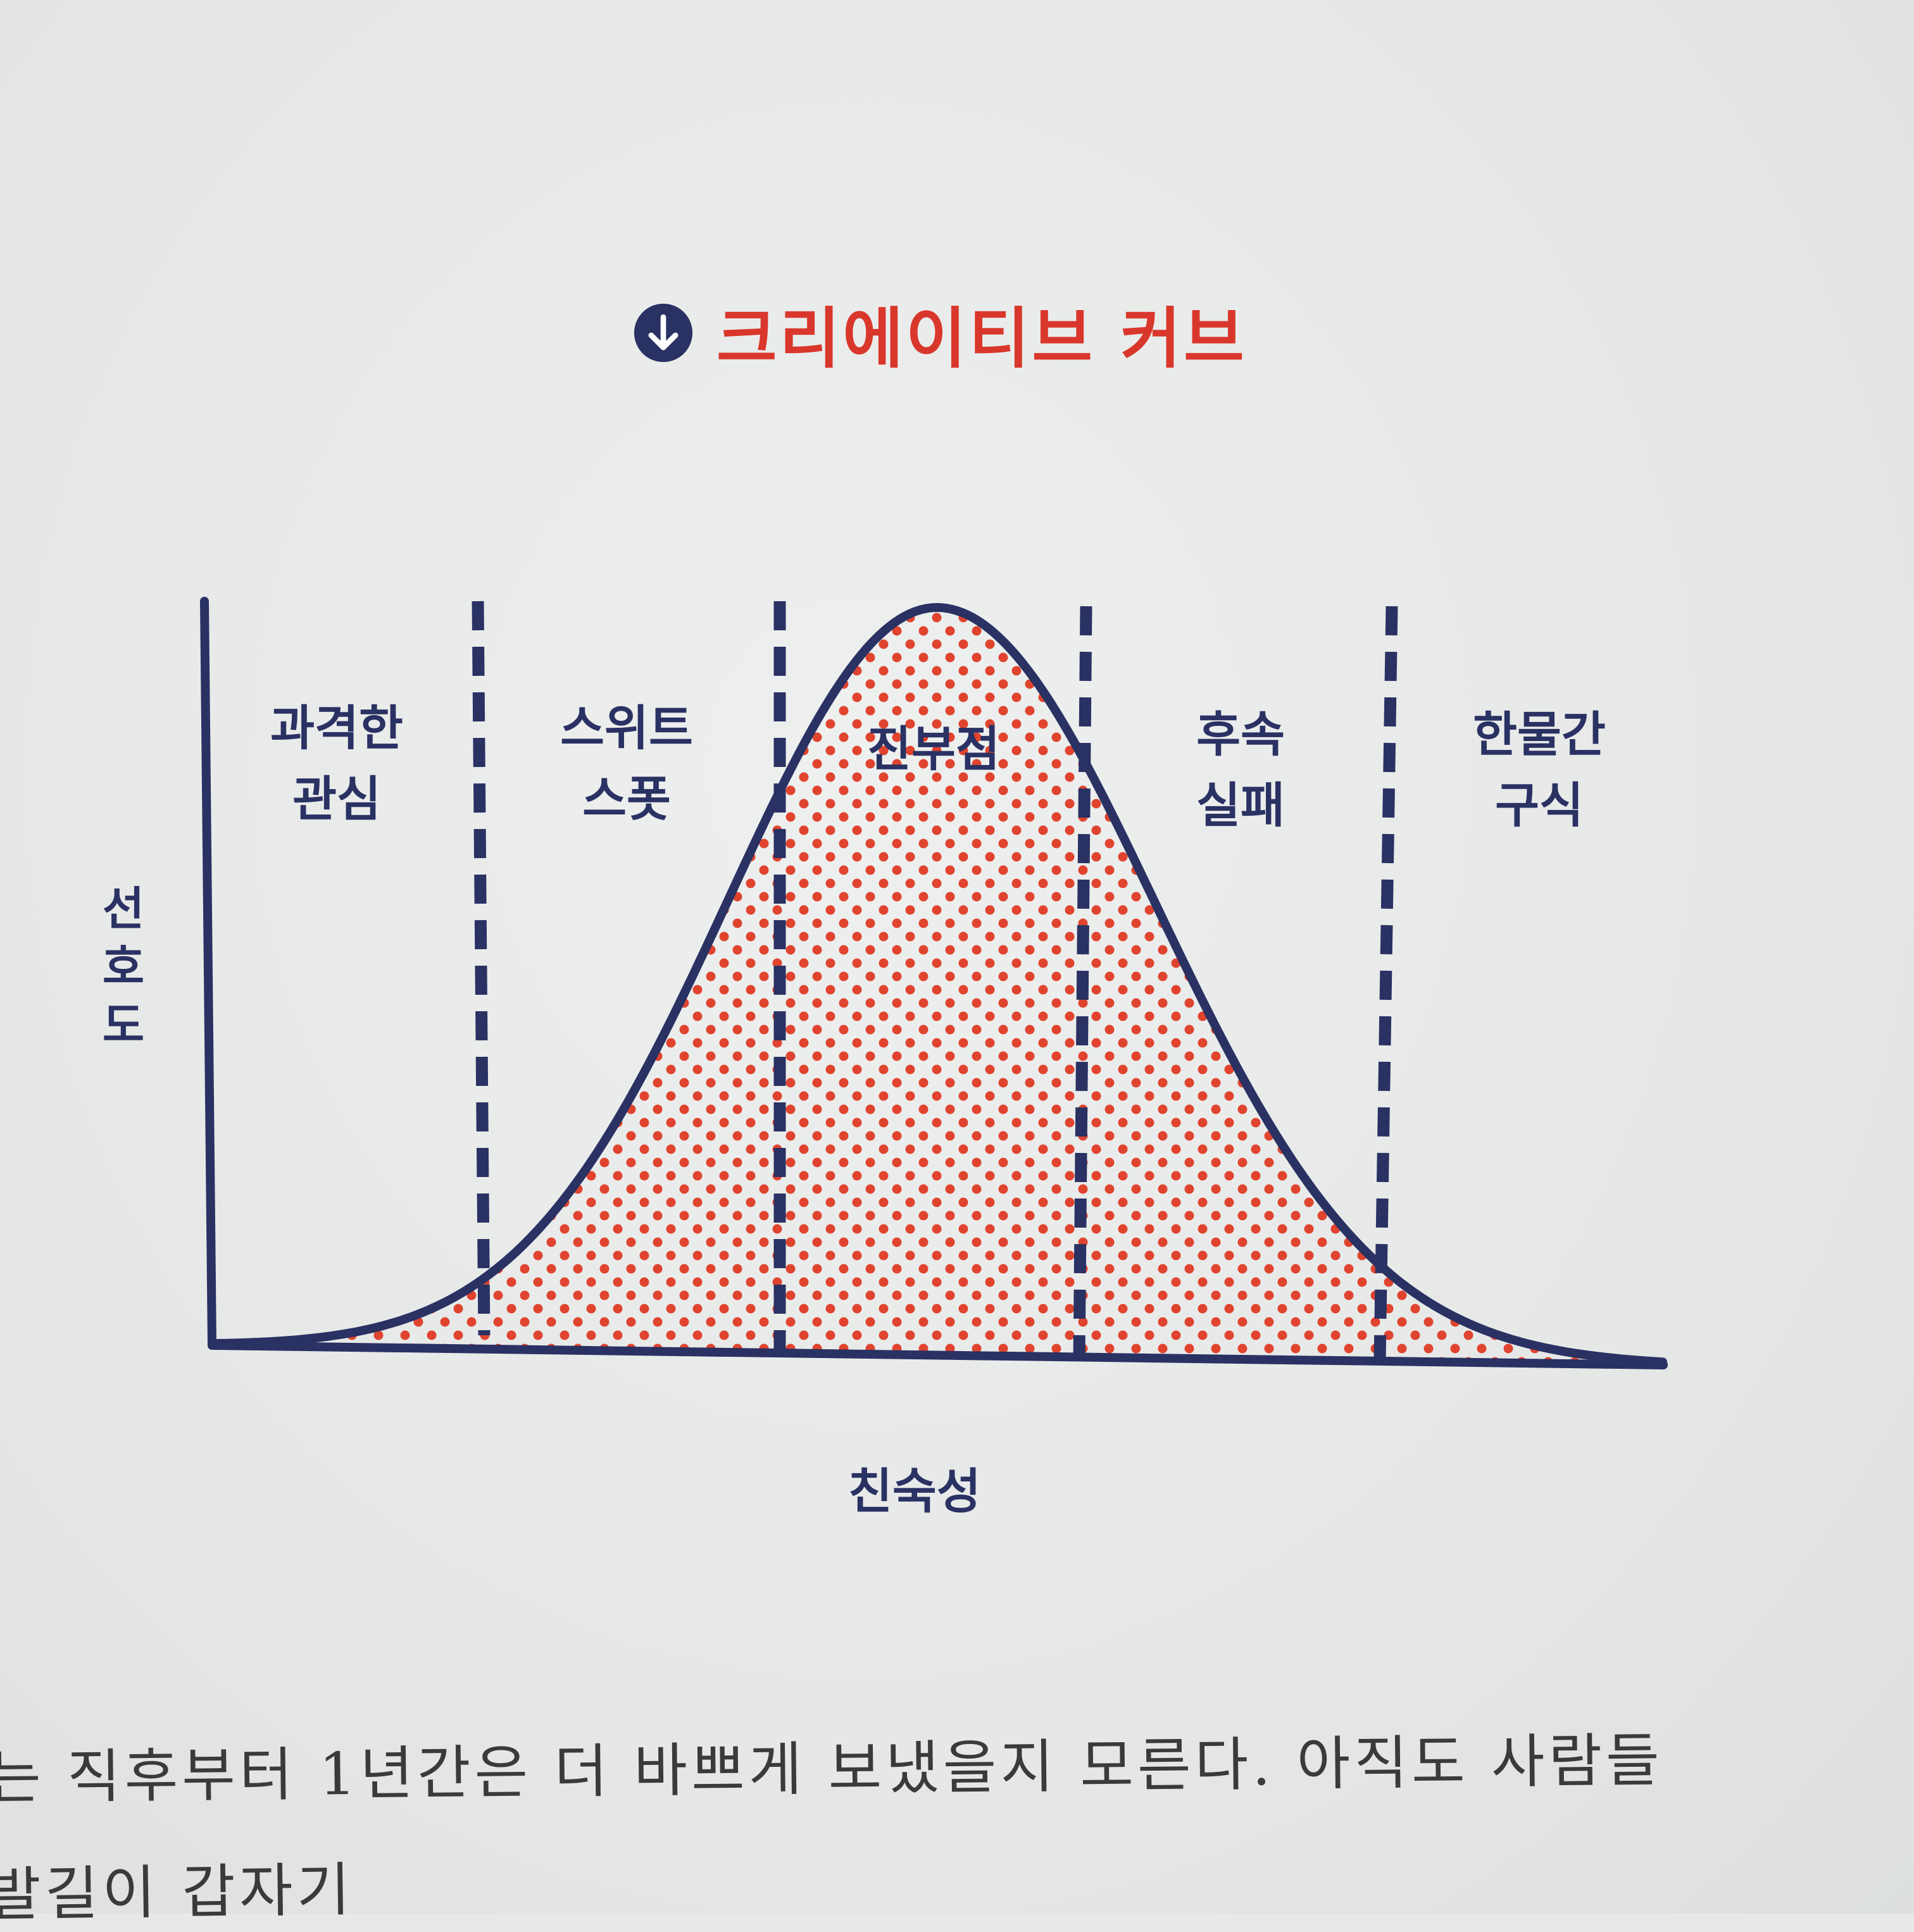 The image size is (1914, 1932). What do you see at coordinates (1539, 769) in the screenshot?
I see `zone-label-5: 한물간 구식` at bounding box center [1539, 769].